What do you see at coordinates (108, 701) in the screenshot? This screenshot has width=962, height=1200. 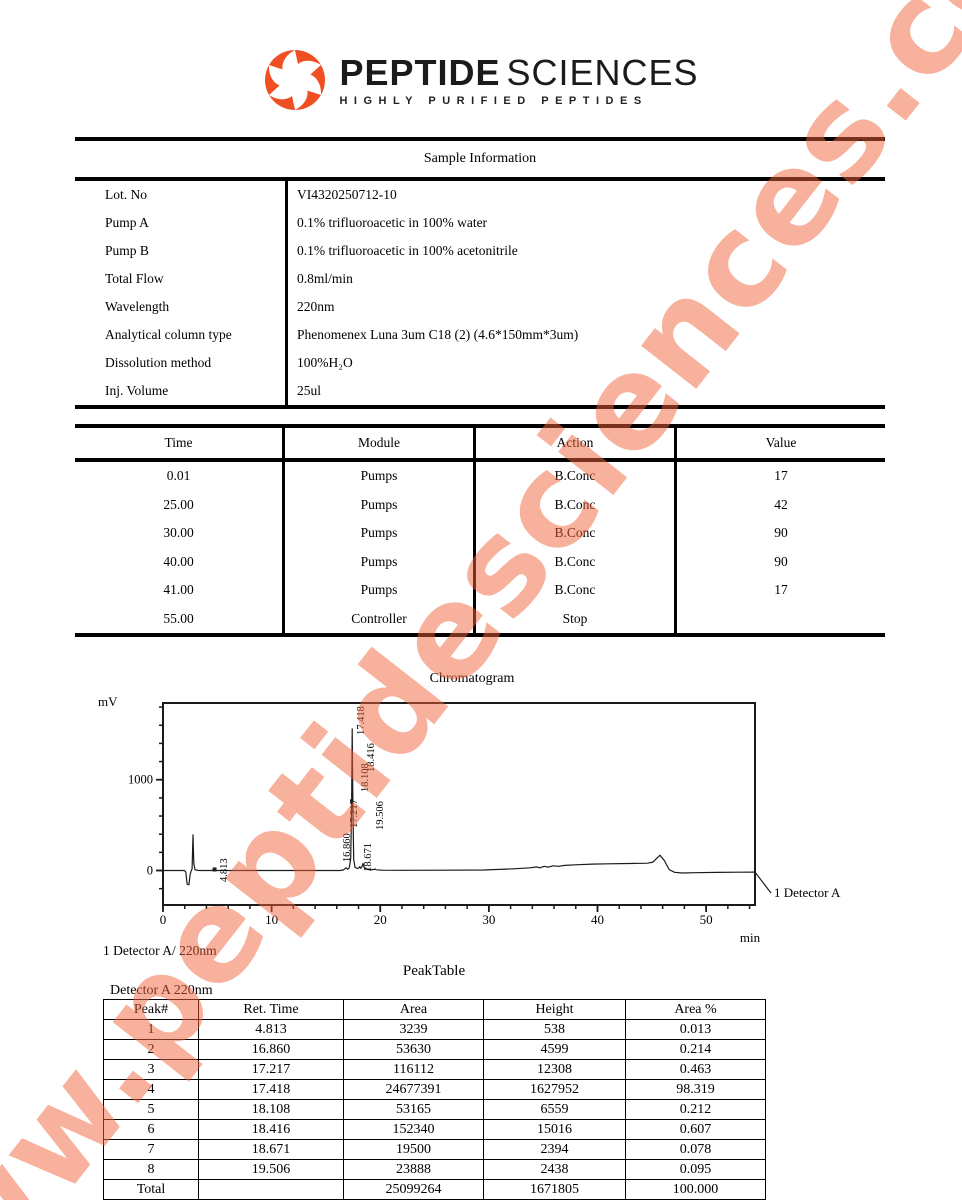 I see `y-axis-unit-label: mV` at bounding box center [108, 701].